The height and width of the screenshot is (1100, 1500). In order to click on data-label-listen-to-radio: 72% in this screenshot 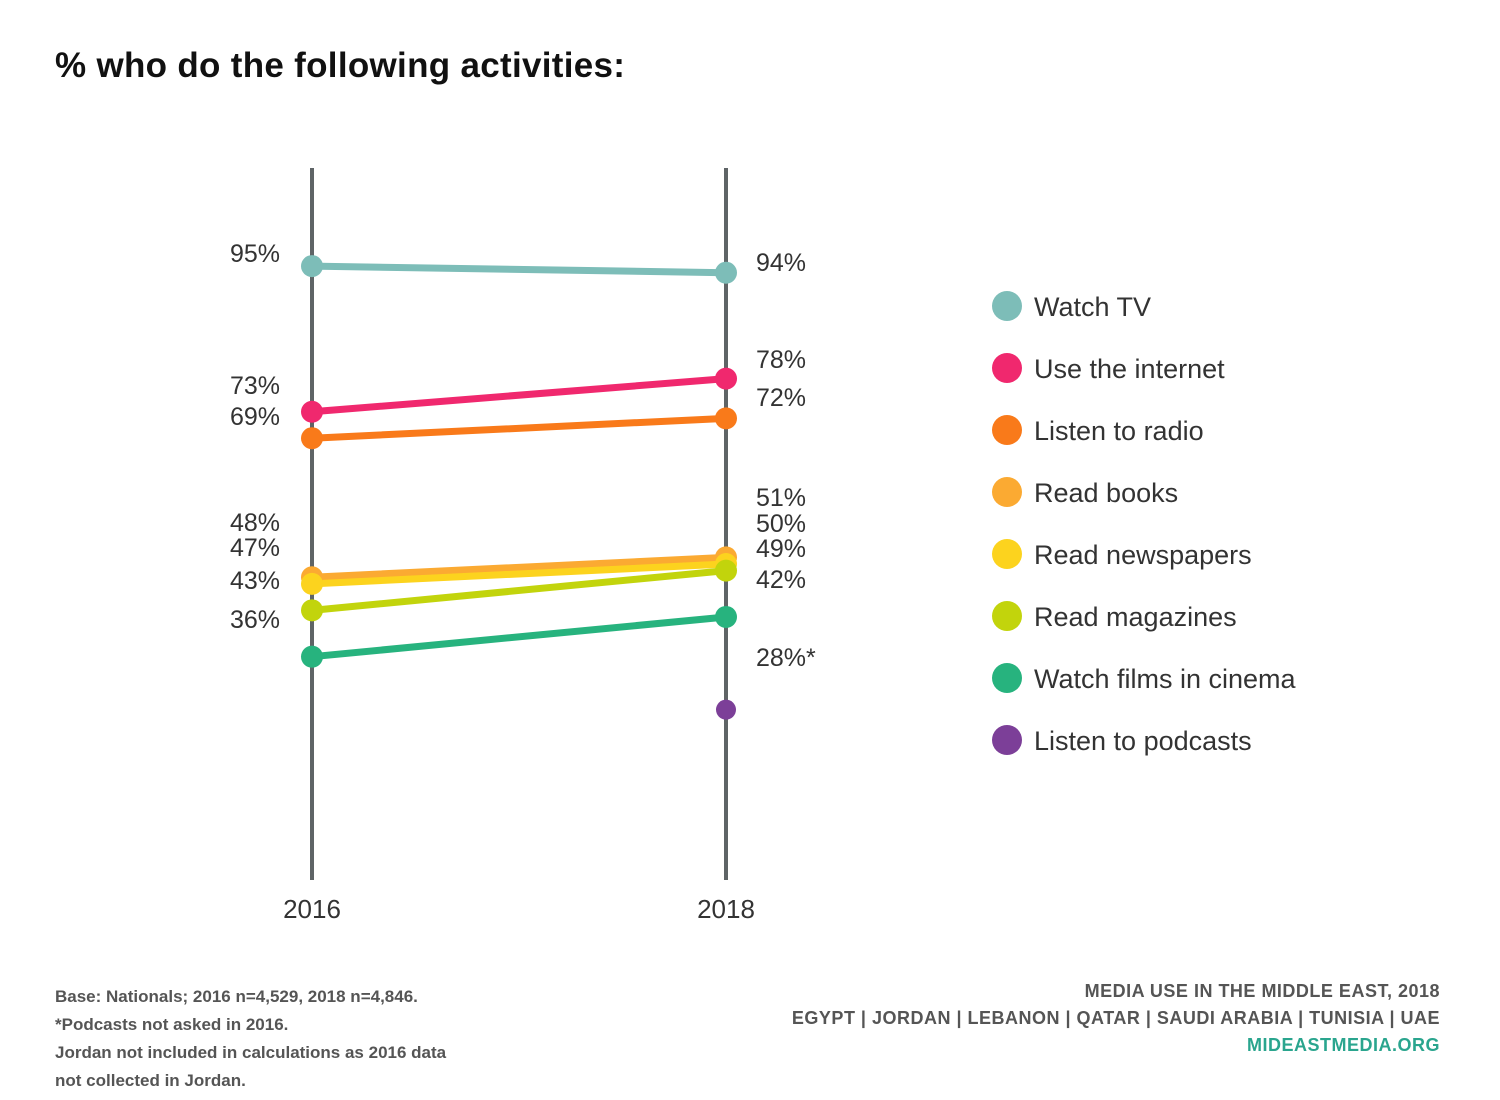, I will do `click(781, 398)`.